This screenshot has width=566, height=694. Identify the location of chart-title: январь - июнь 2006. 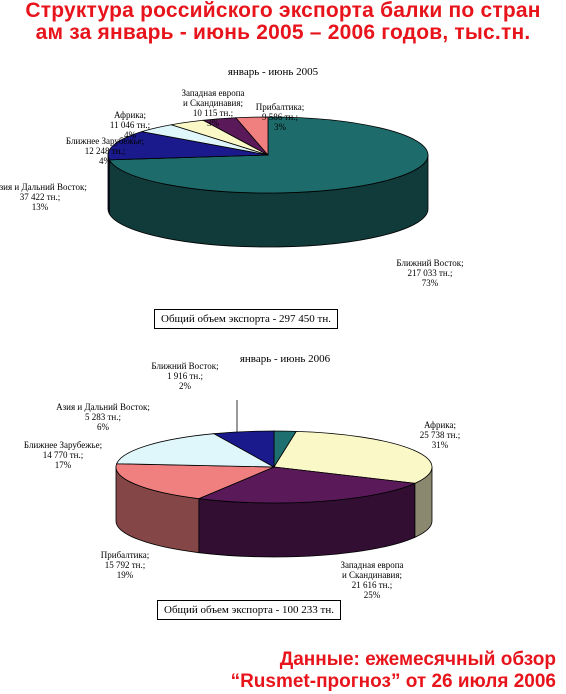
(285, 359).